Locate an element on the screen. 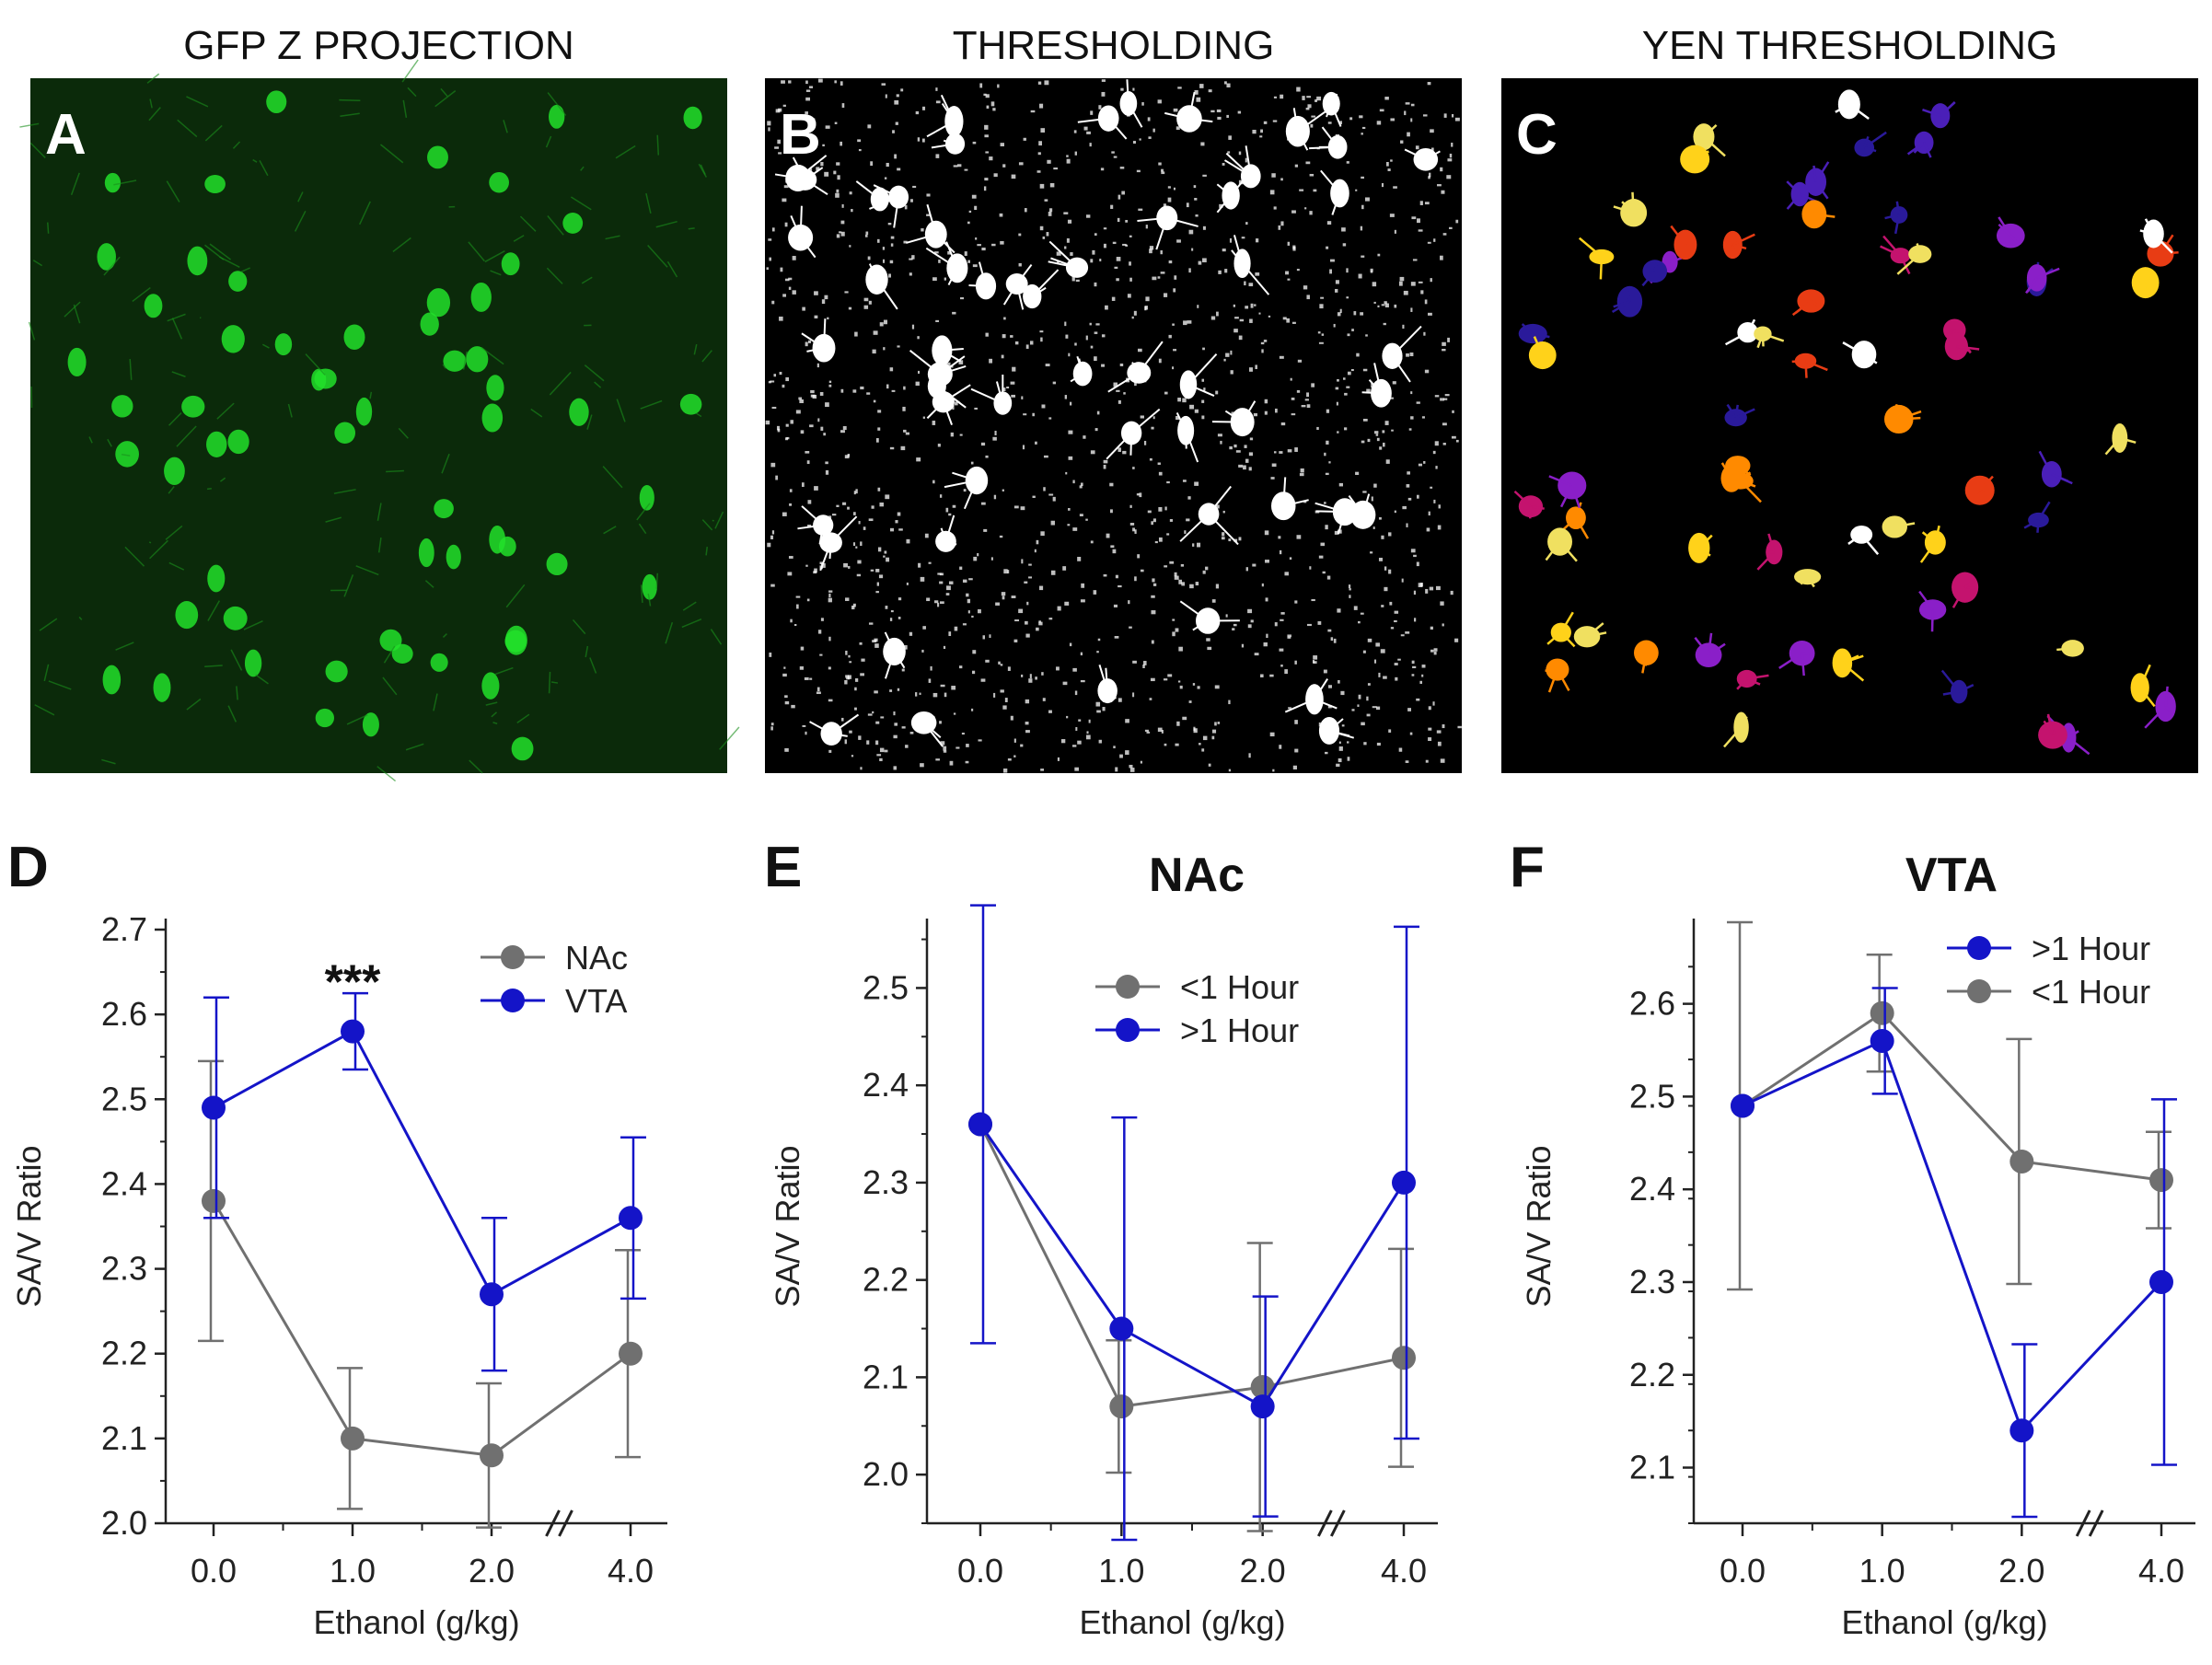 The width and height of the screenshot is (2212, 1665). series-line is located at coordinates (1192, 1266).